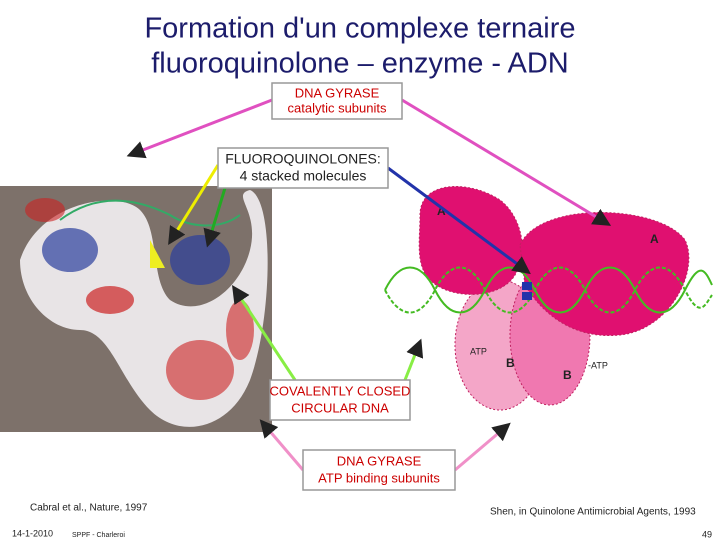 The height and width of the screenshot is (540, 720). What do you see at coordinates (598, 365) in the screenshot?
I see `atp-label: -ATP` at bounding box center [598, 365].